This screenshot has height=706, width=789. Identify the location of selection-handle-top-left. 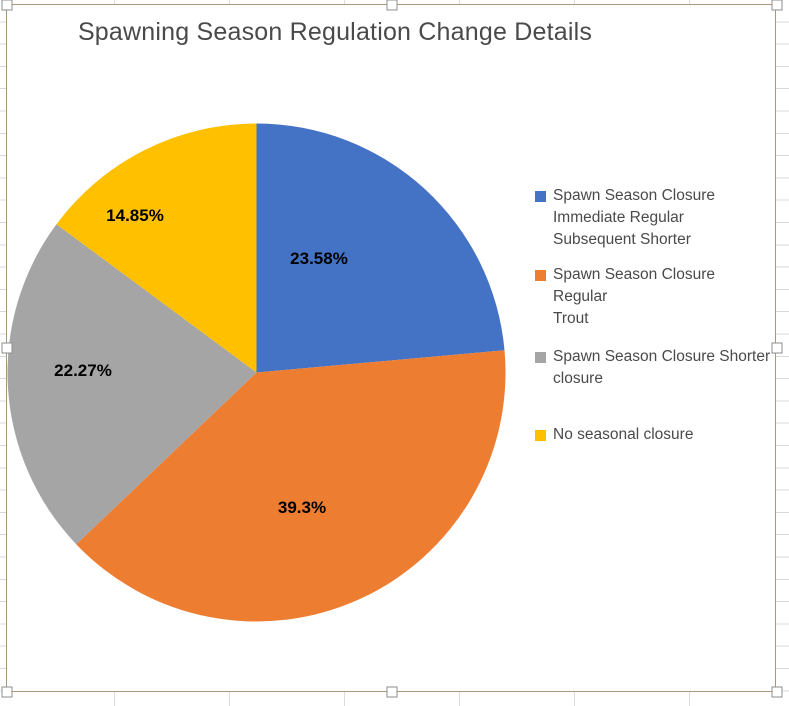
(7, 5).